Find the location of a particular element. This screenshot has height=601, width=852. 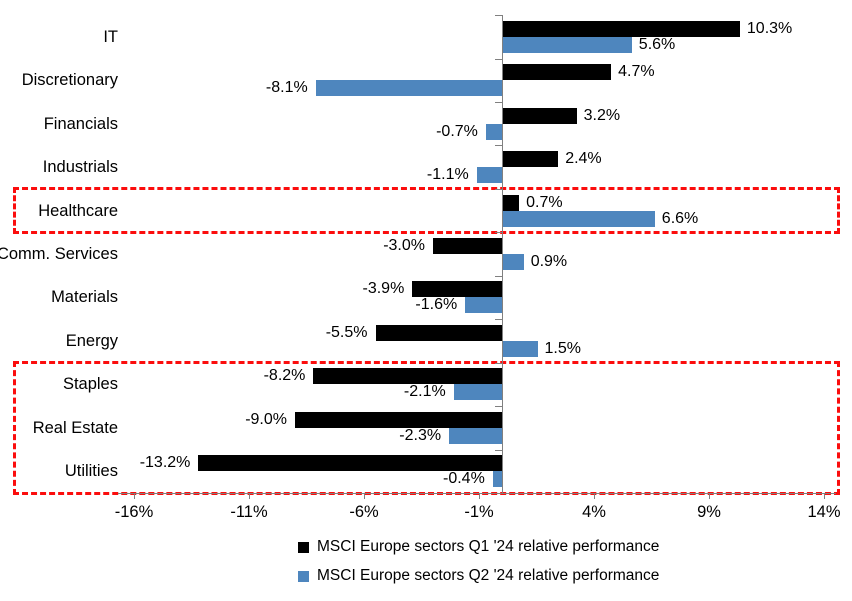

category-label: Real Estate is located at coordinates (75, 427).